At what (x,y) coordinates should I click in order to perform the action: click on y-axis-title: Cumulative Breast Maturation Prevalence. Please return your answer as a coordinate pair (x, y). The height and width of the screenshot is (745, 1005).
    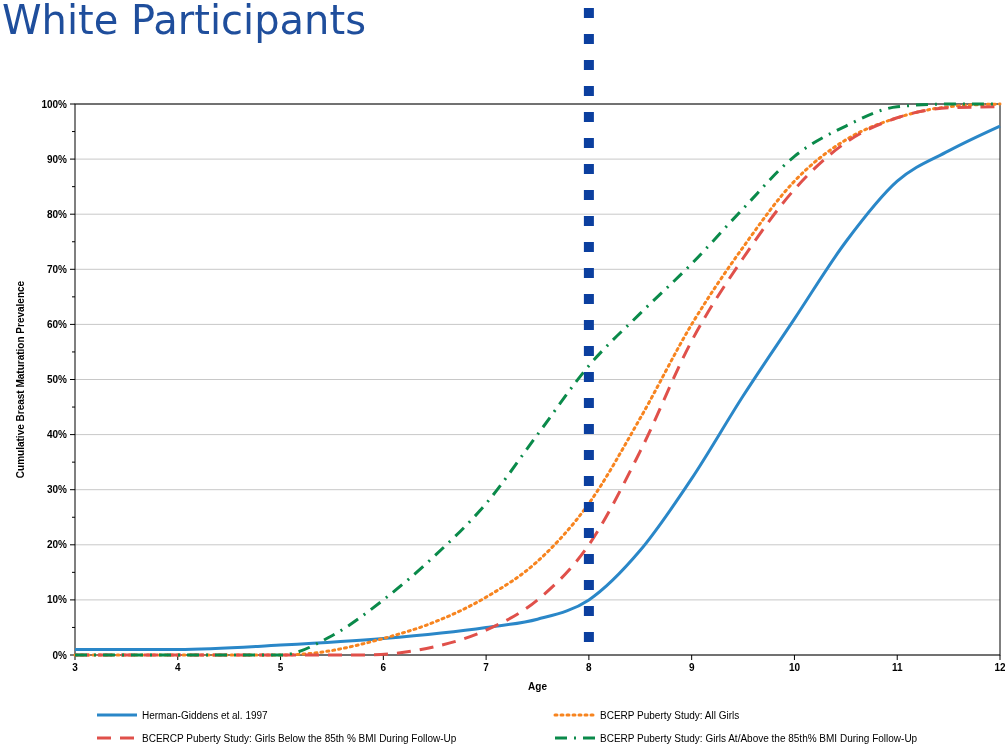
    Looking at the image, I should click on (20, 379).